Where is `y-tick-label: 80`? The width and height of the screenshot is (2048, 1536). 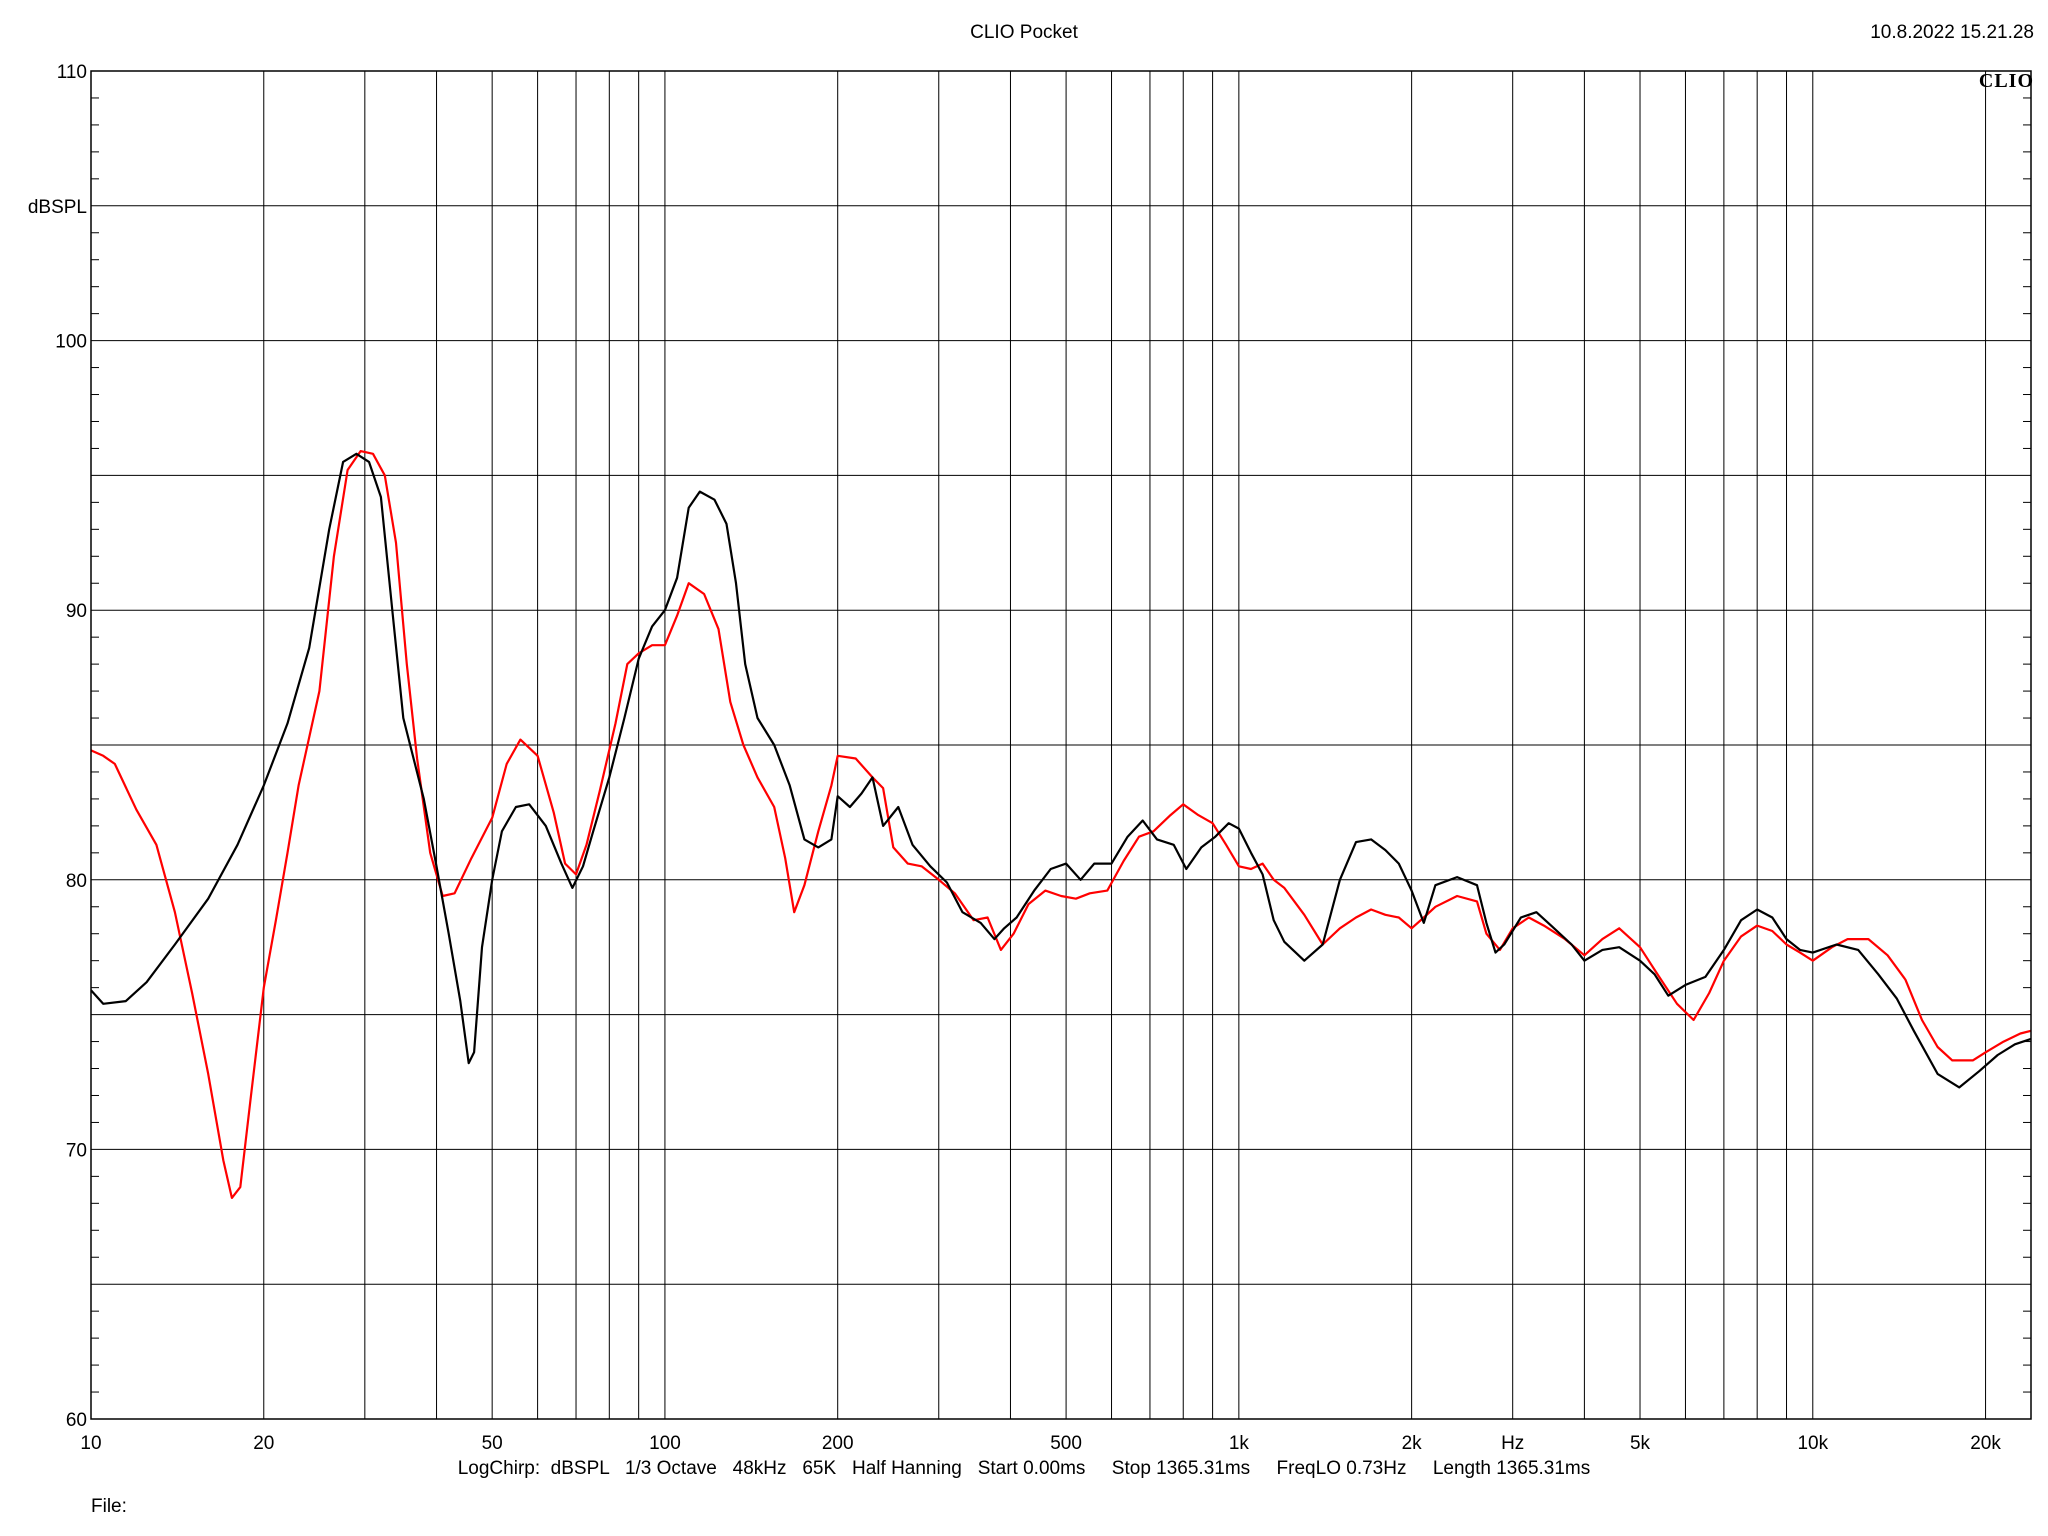 y-tick-label: 80 is located at coordinates (76, 881).